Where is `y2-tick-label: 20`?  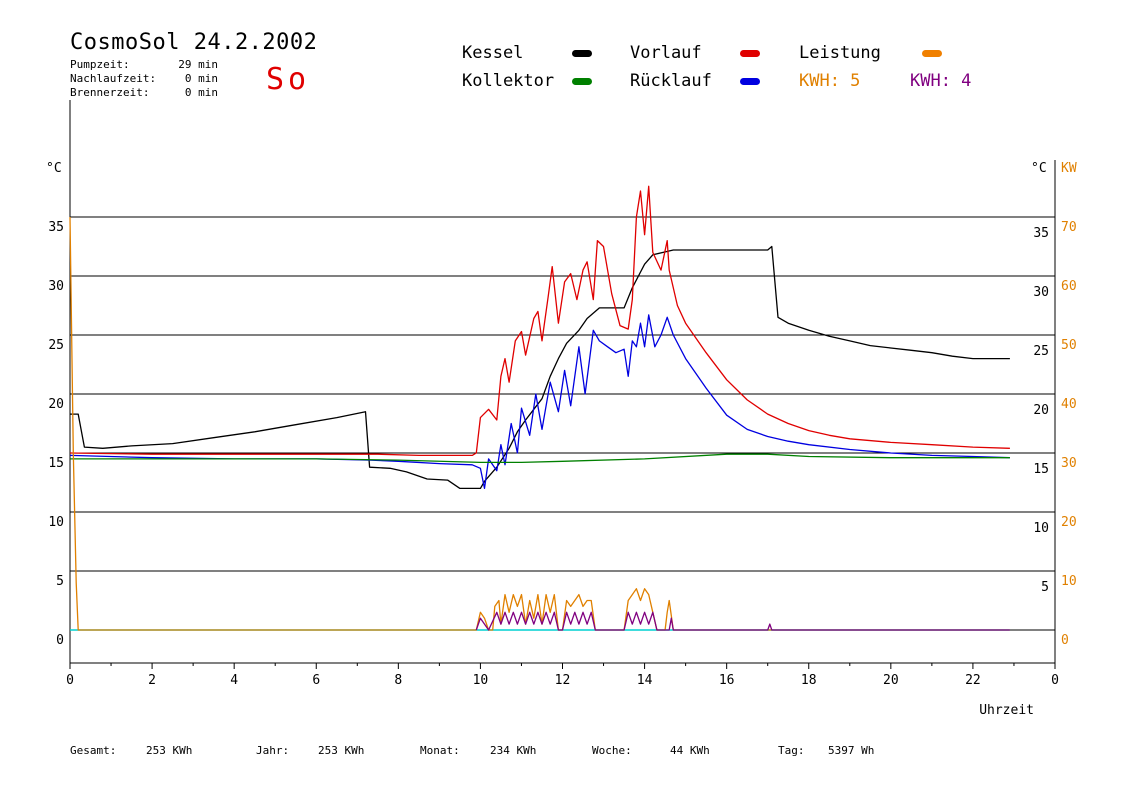 y2-tick-label: 20 is located at coordinates (1069, 522).